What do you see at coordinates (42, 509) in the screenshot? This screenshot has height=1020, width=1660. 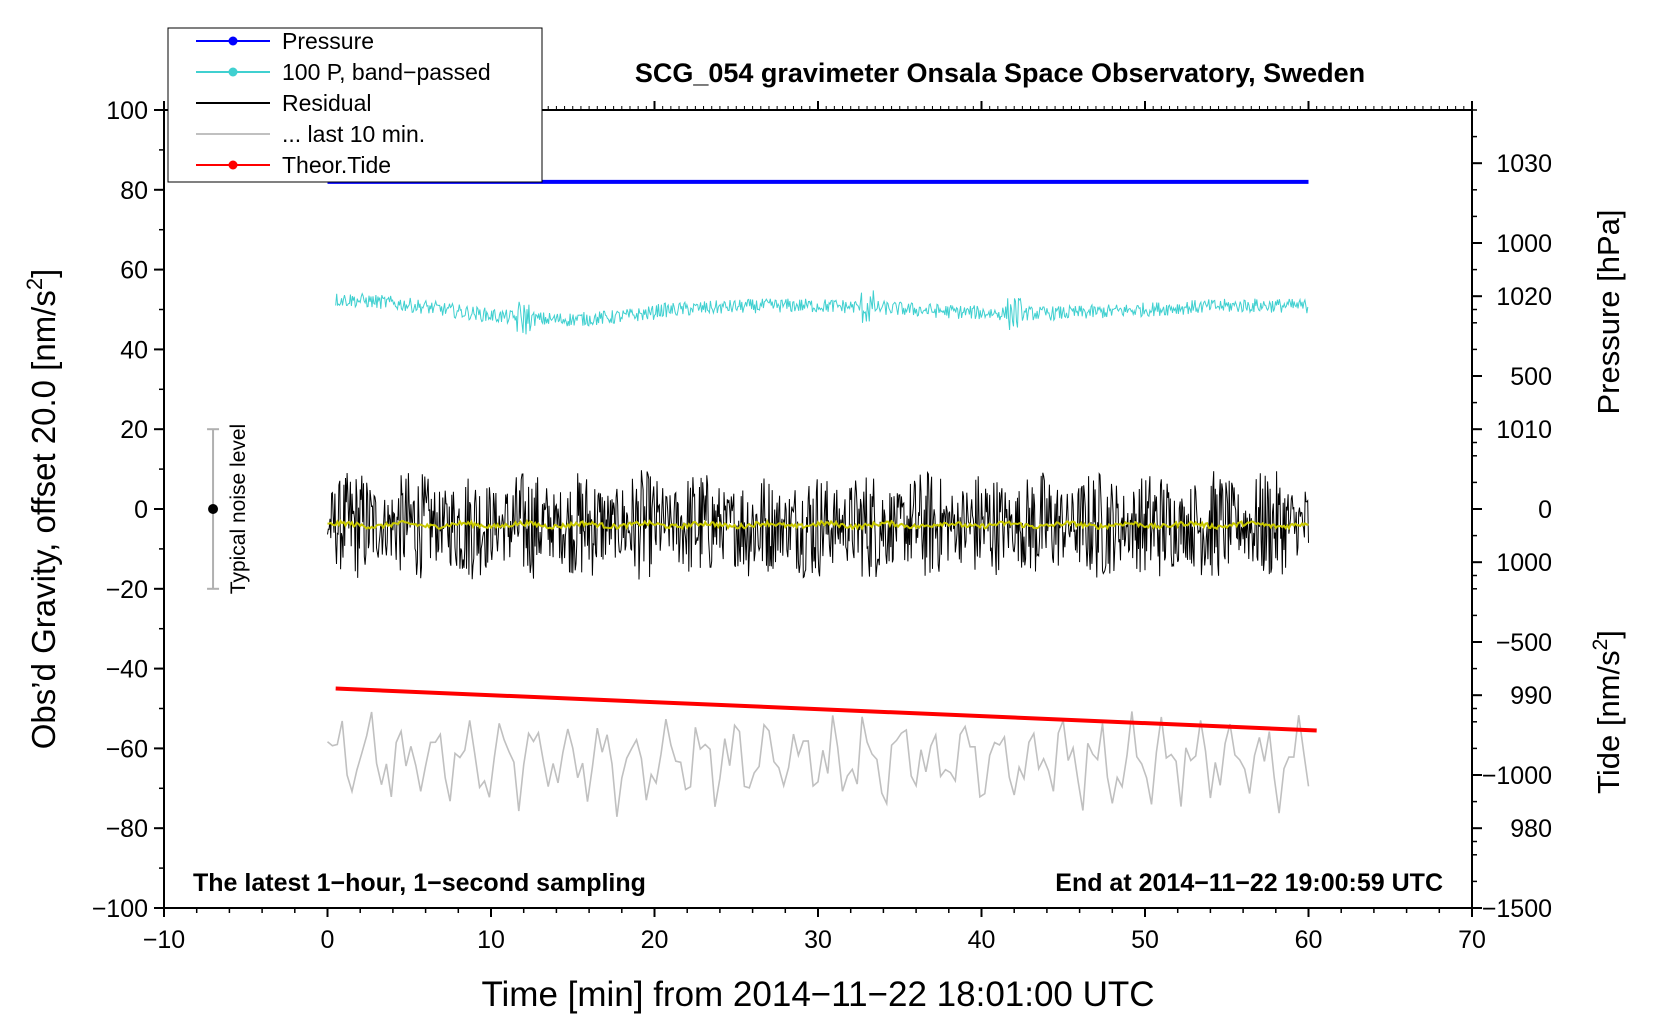 I see `y-axis-label-left: Obs’d Gravity, offset 20.0 [nm/s2]` at bounding box center [42, 509].